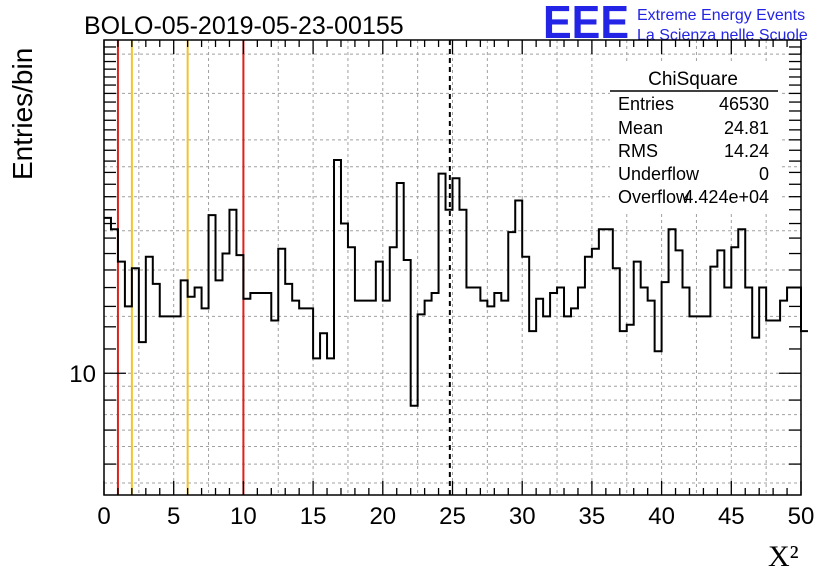  What do you see at coordinates (103, 516) in the screenshot?
I see `x-tick-label: 0` at bounding box center [103, 516].